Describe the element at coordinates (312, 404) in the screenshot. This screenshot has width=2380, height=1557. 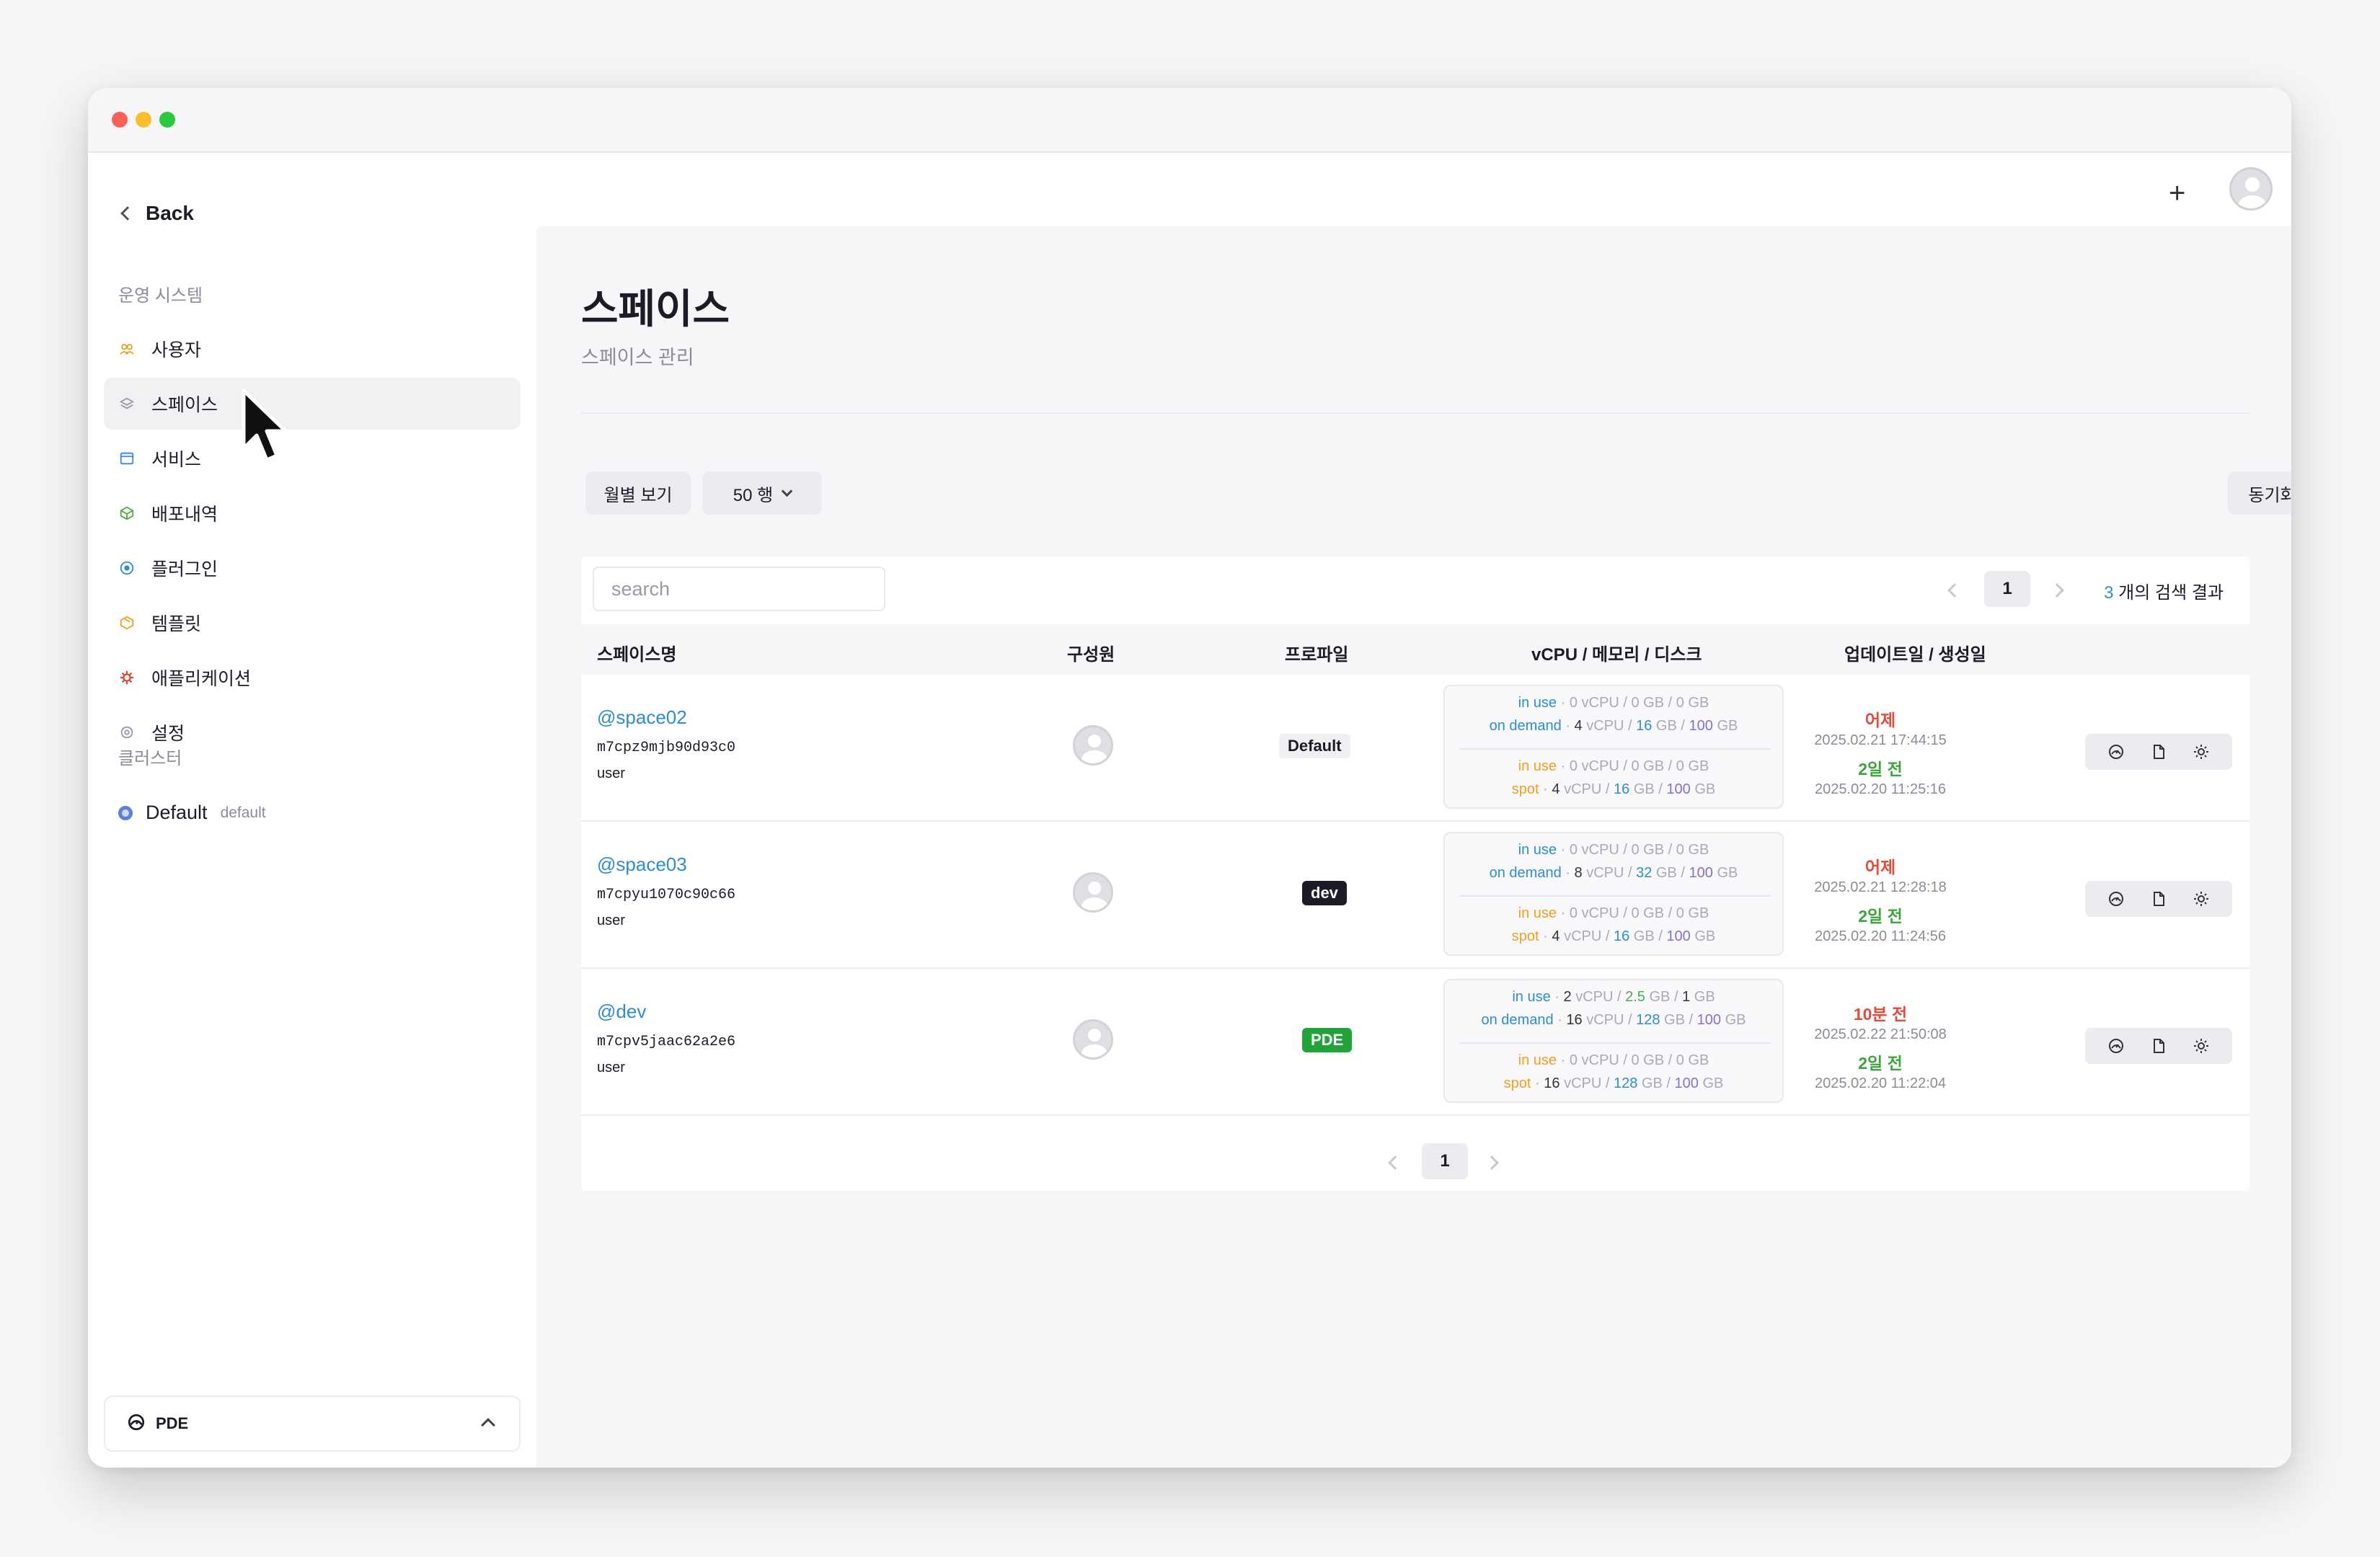
I see `sidebar-item-layers: 스페이스` at that location.